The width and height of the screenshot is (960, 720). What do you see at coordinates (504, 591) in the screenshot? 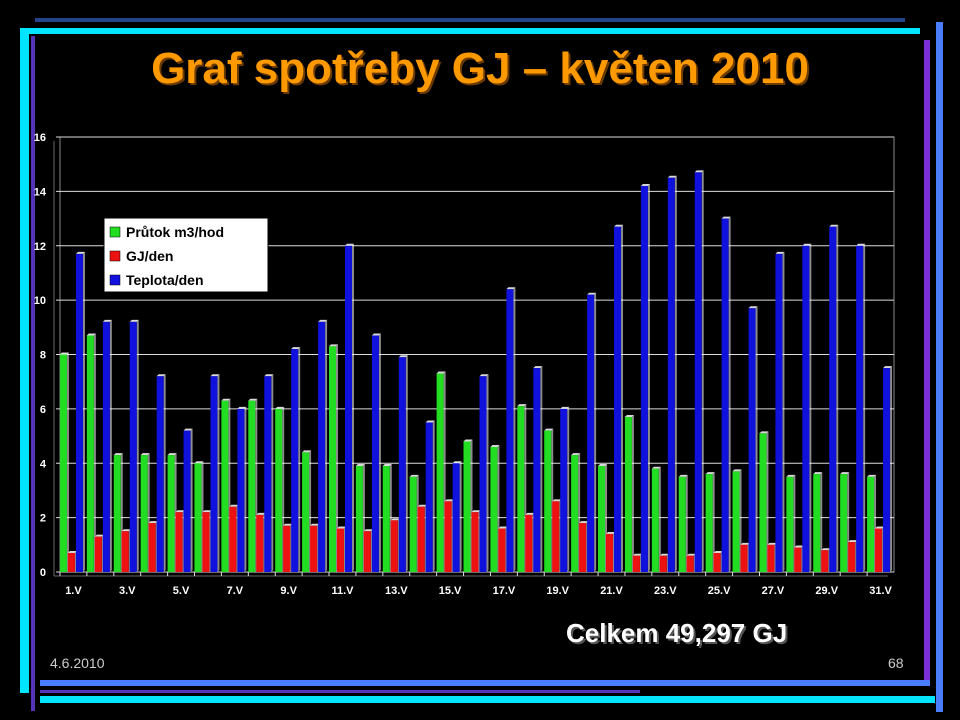
I see `x-tick-label: 17.V` at bounding box center [504, 591].